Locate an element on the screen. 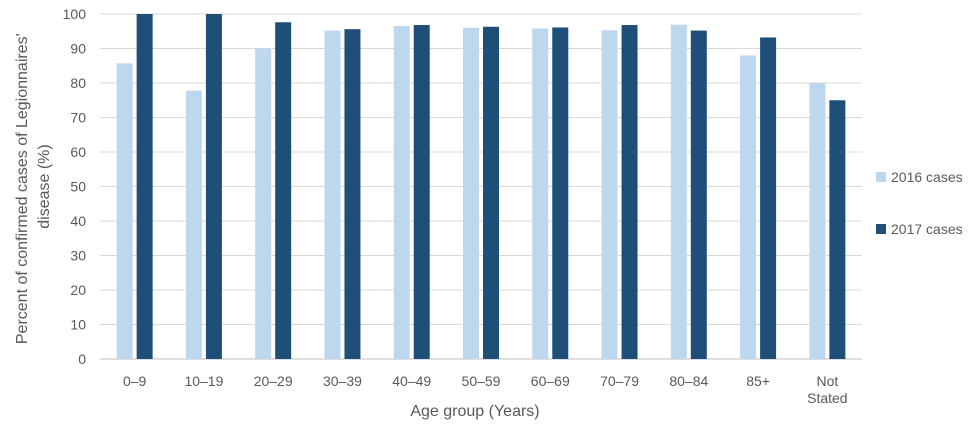  x-tick-label: 0–9 is located at coordinates (135, 381).